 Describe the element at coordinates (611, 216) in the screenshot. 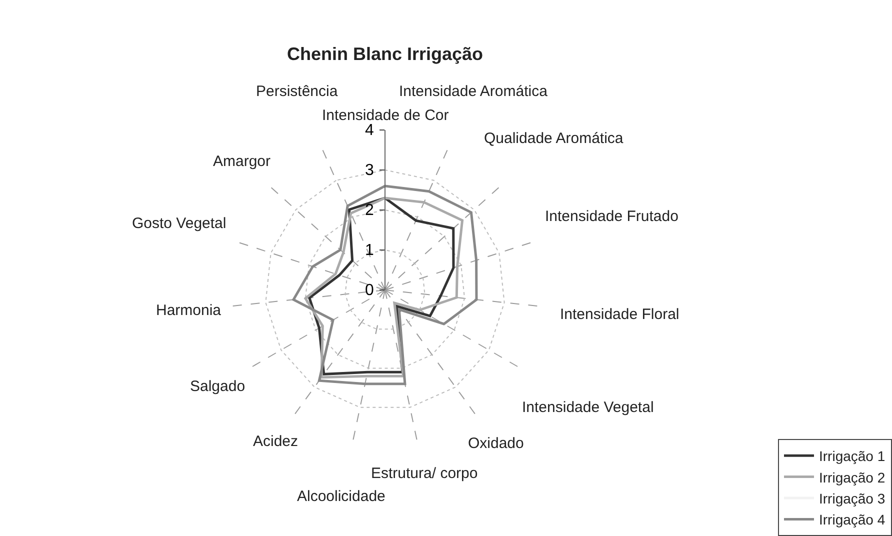

I see `spoke-label: Intensidade Frutado` at that location.